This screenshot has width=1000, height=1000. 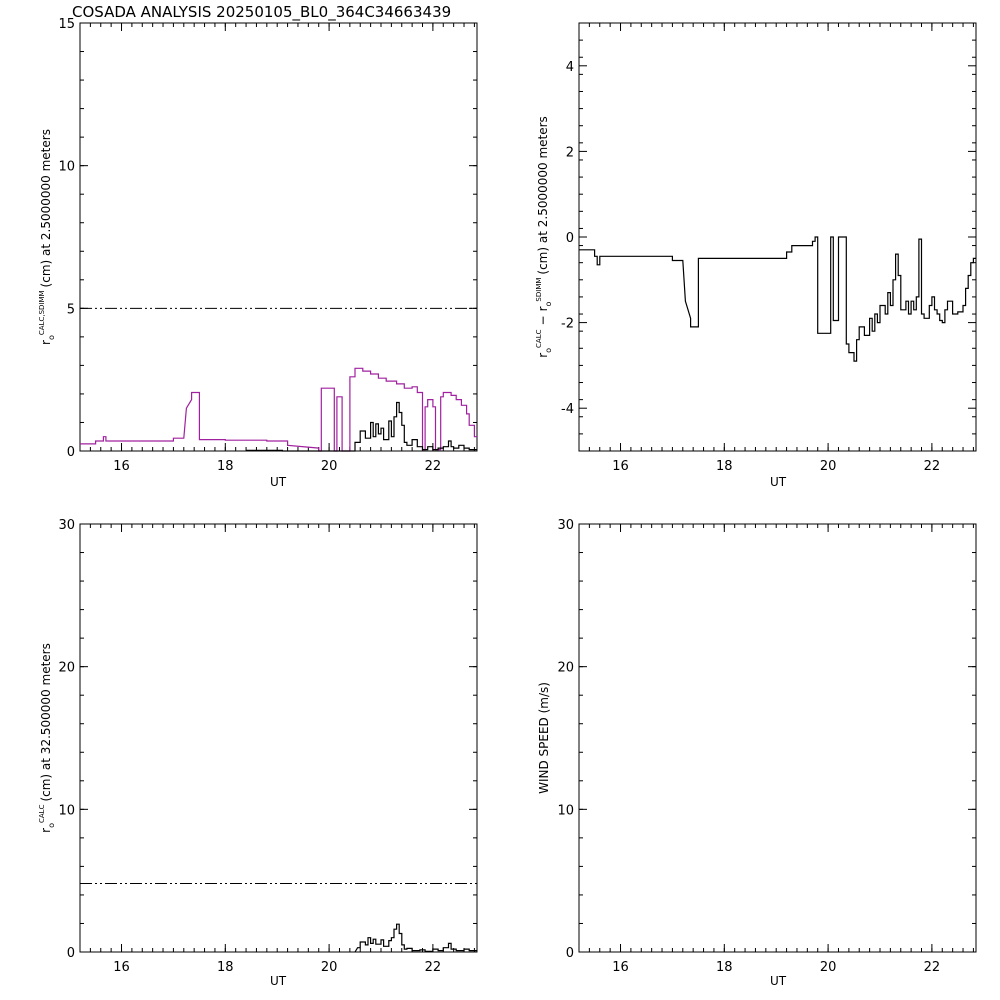 What do you see at coordinates (544, 738) in the screenshot?
I see `y-axis-label: WIND SPEED (m/s)` at bounding box center [544, 738].